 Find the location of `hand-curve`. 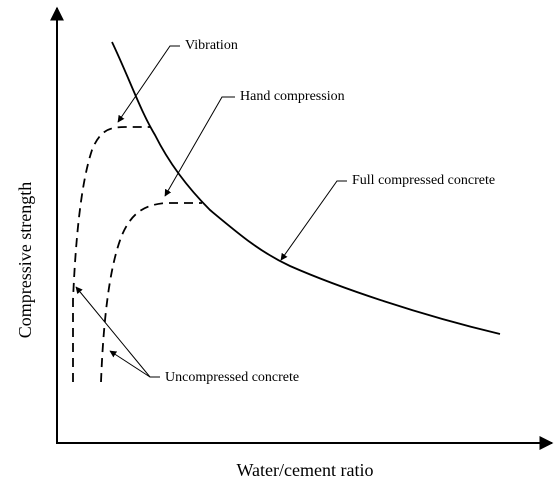

hand-curve is located at coordinates (151, 292).